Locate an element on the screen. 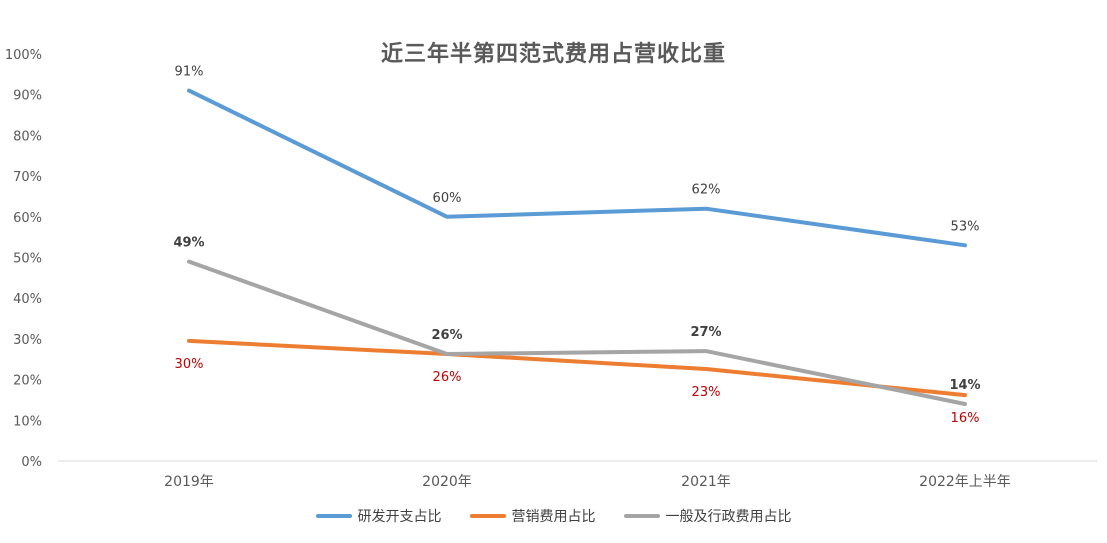  legend-item-admin: 一般及行政费用占比 is located at coordinates (707, 516).